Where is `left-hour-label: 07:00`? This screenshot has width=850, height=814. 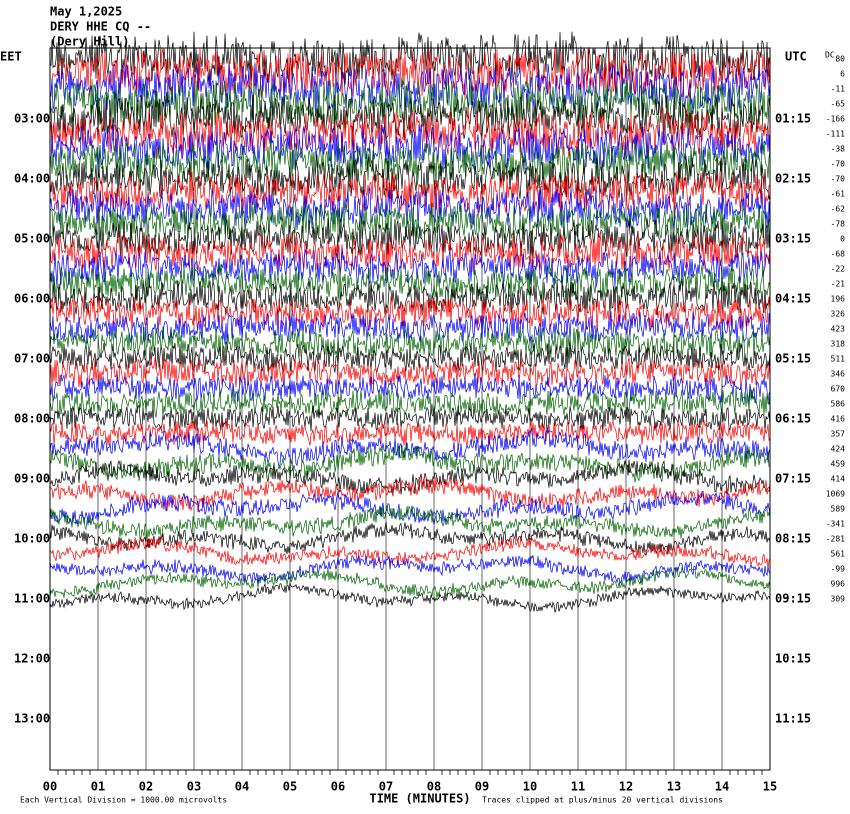 left-hour-label: 07:00 is located at coordinates (32, 359).